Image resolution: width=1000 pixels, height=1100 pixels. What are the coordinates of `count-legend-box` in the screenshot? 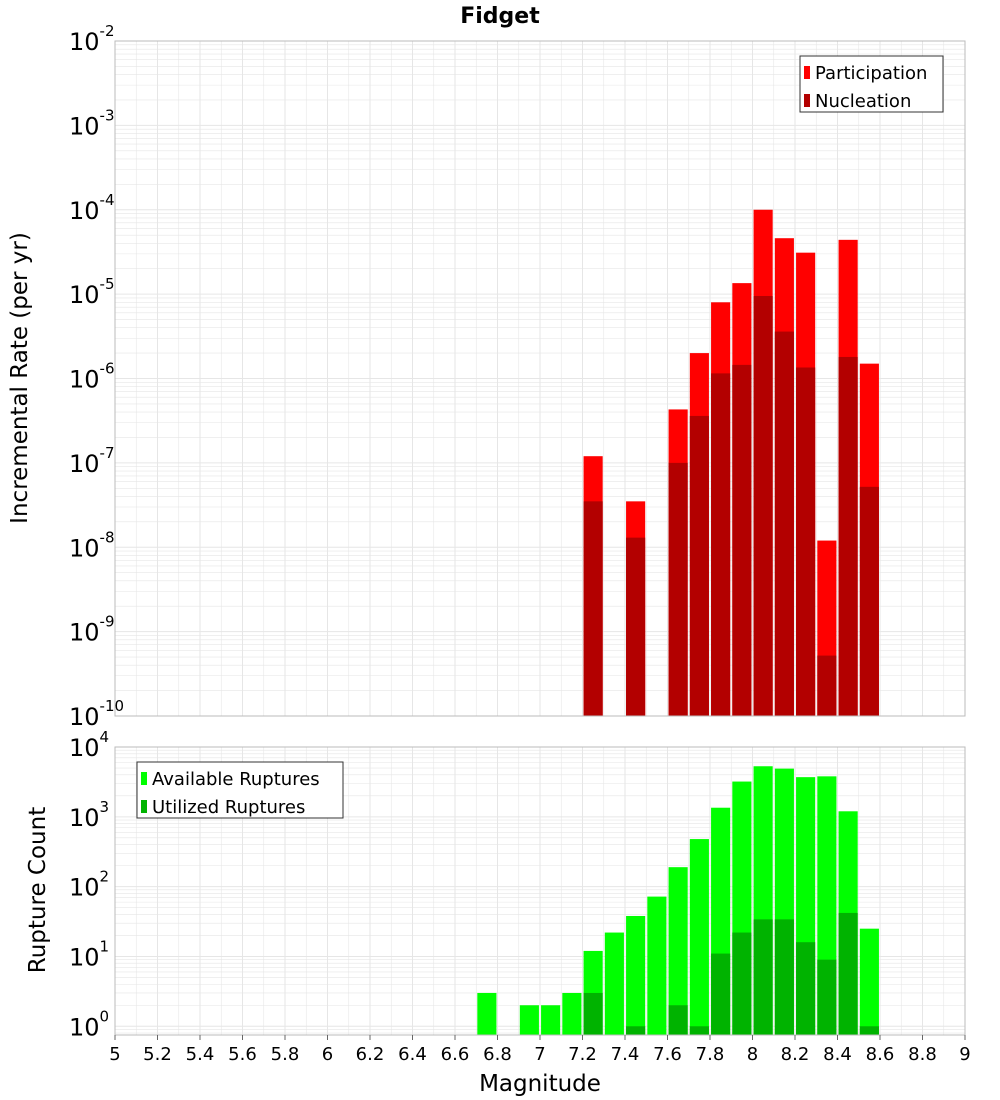 It's located at (240, 790).